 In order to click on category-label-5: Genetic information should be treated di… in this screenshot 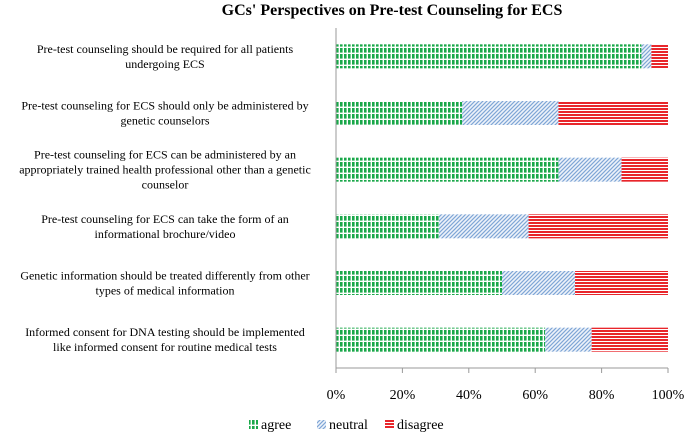, I will do `click(164, 283)`.